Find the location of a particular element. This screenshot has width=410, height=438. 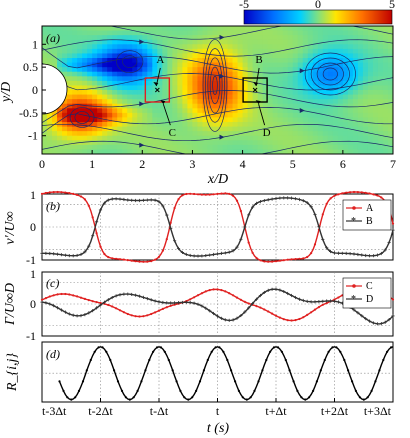

streamline-arrow is located at coordinates (222, 76).